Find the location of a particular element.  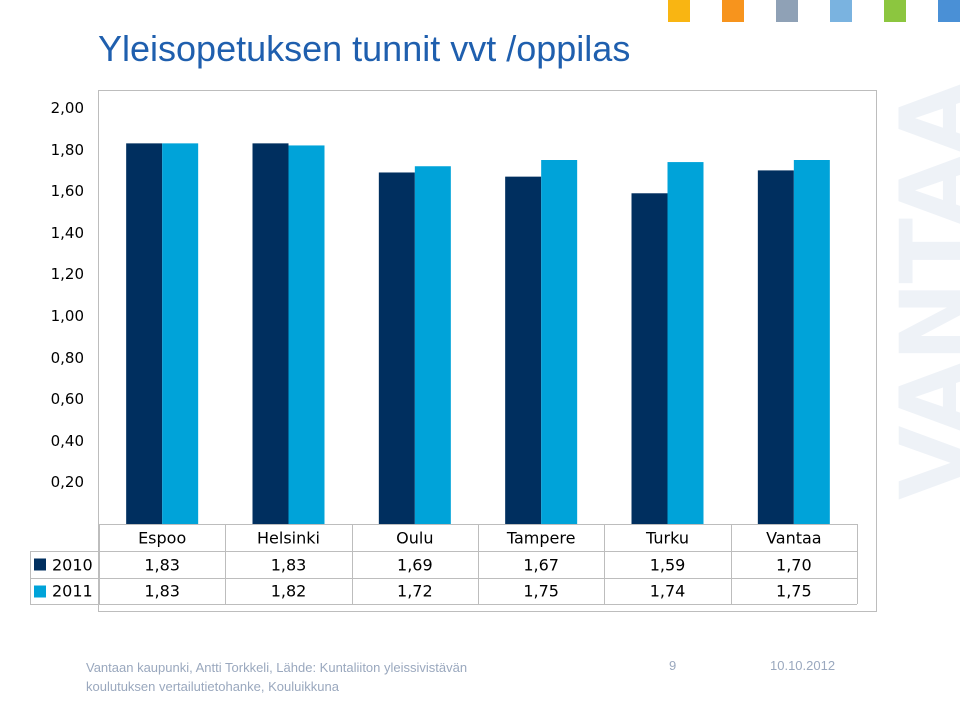

y-tick-label: 1,20 is located at coordinates (67, 274).